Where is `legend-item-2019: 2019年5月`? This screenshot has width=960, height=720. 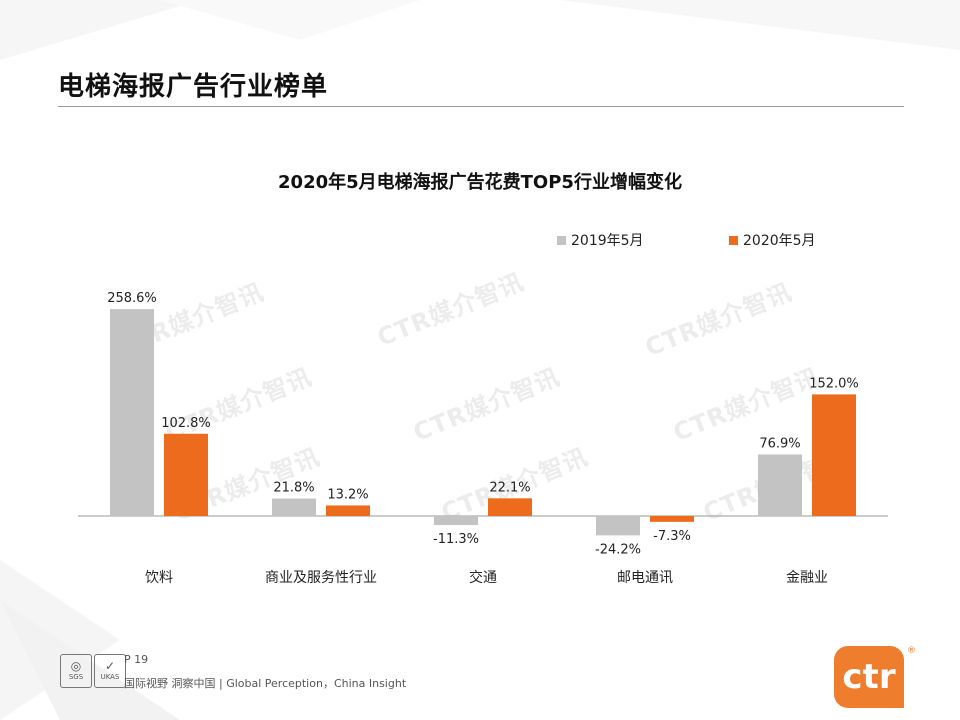 legend-item-2019: 2019年5月 is located at coordinates (600, 240).